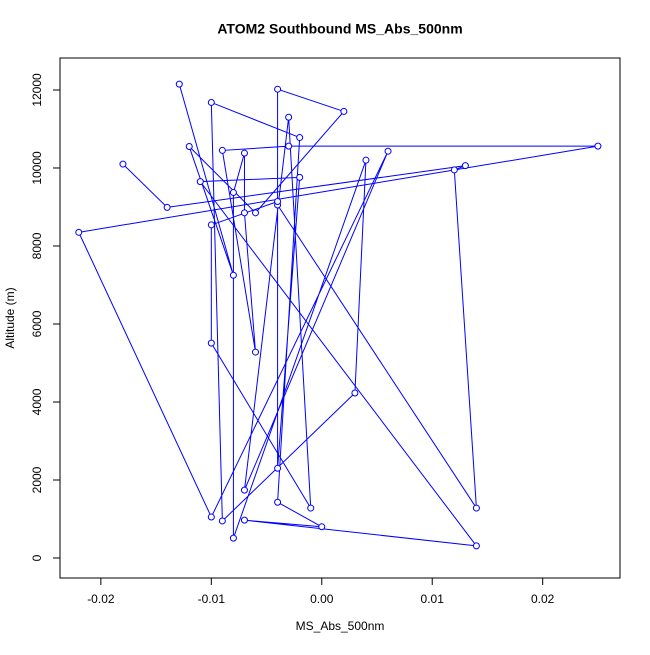 The image size is (650, 655). What do you see at coordinates (37, 323) in the screenshot?
I see `y-tick-label: 6000` at bounding box center [37, 323].